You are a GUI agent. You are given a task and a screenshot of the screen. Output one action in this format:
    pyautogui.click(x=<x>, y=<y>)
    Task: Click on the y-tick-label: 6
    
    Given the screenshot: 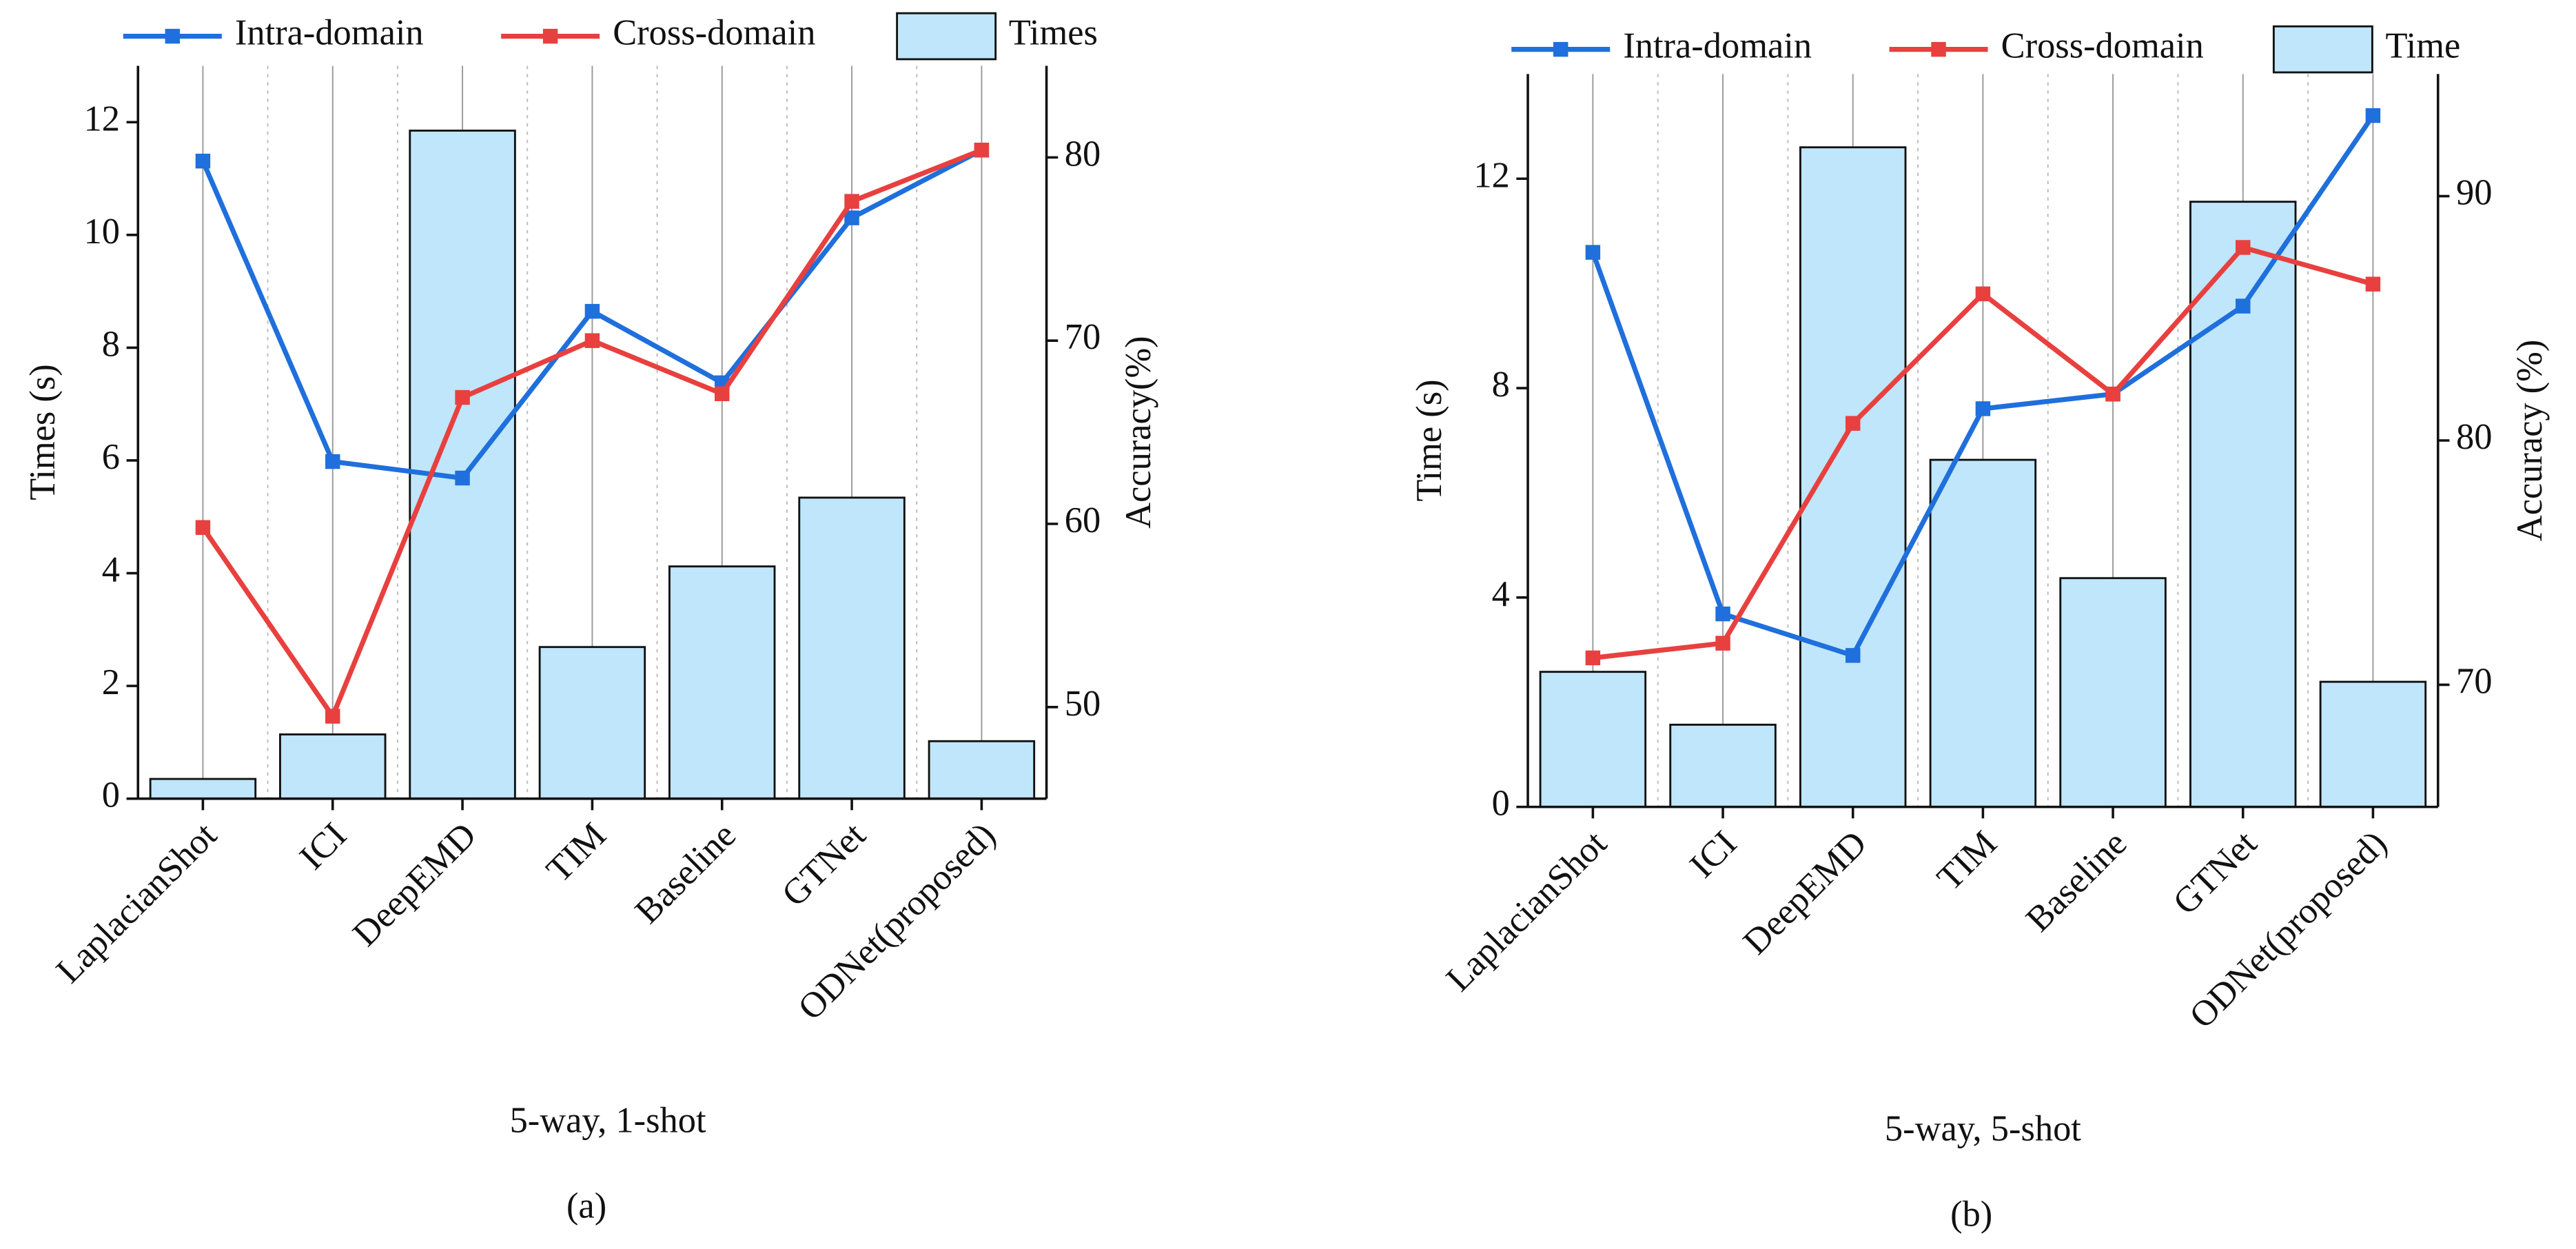 What is the action you would take?
    pyautogui.click(x=111, y=457)
    